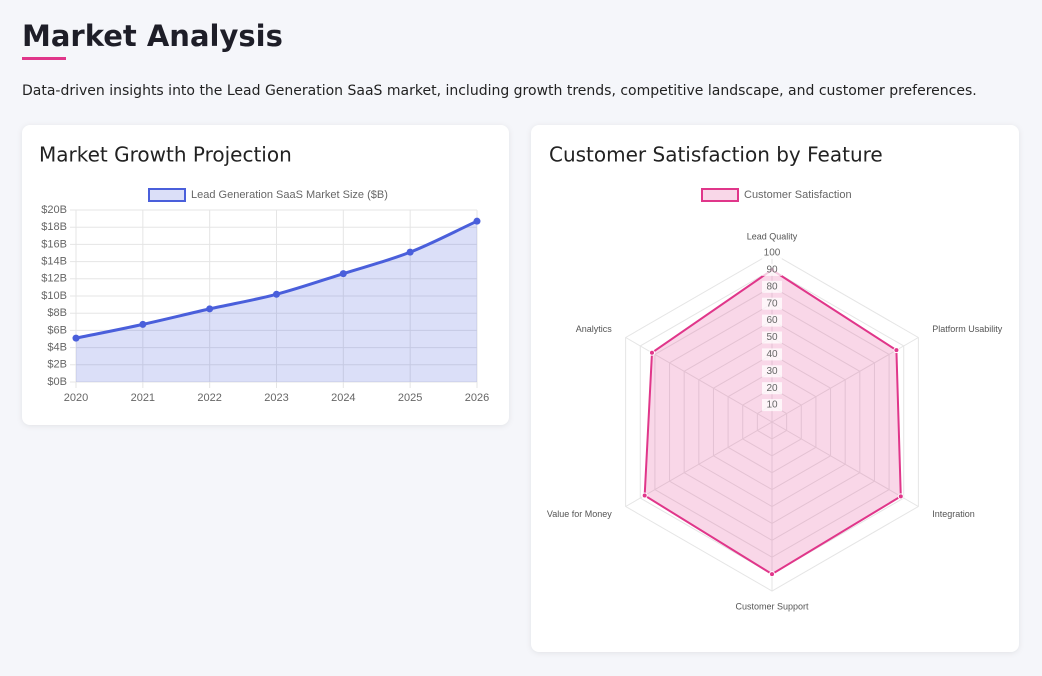 This screenshot has width=1042, height=676. I want to click on y-tick-label: $18B, so click(54, 227).